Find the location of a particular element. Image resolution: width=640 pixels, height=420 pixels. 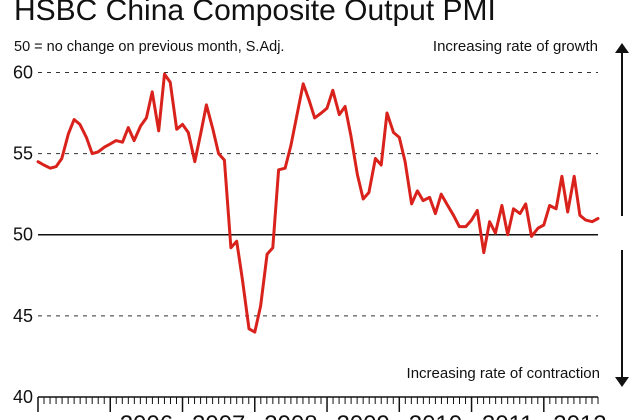

x-tick-label-2009: 2009 is located at coordinates (362, 415).